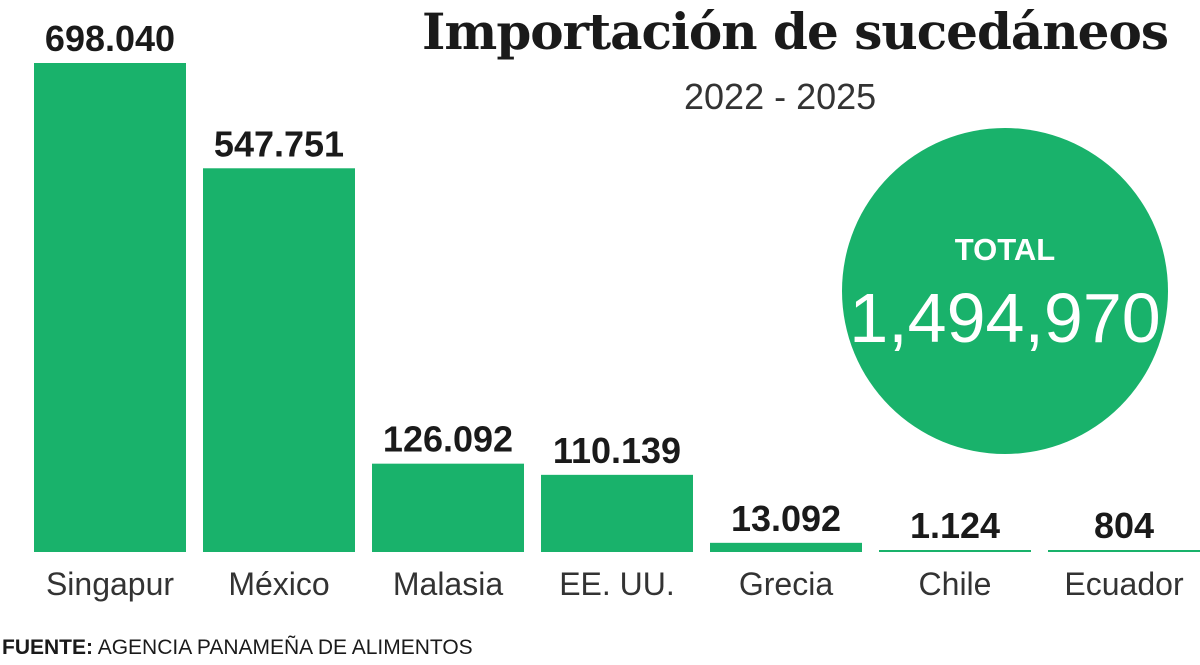 The width and height of the screenshot is (1200, 665). I want to click on value-label-1: 547.751, so click(279, 143).